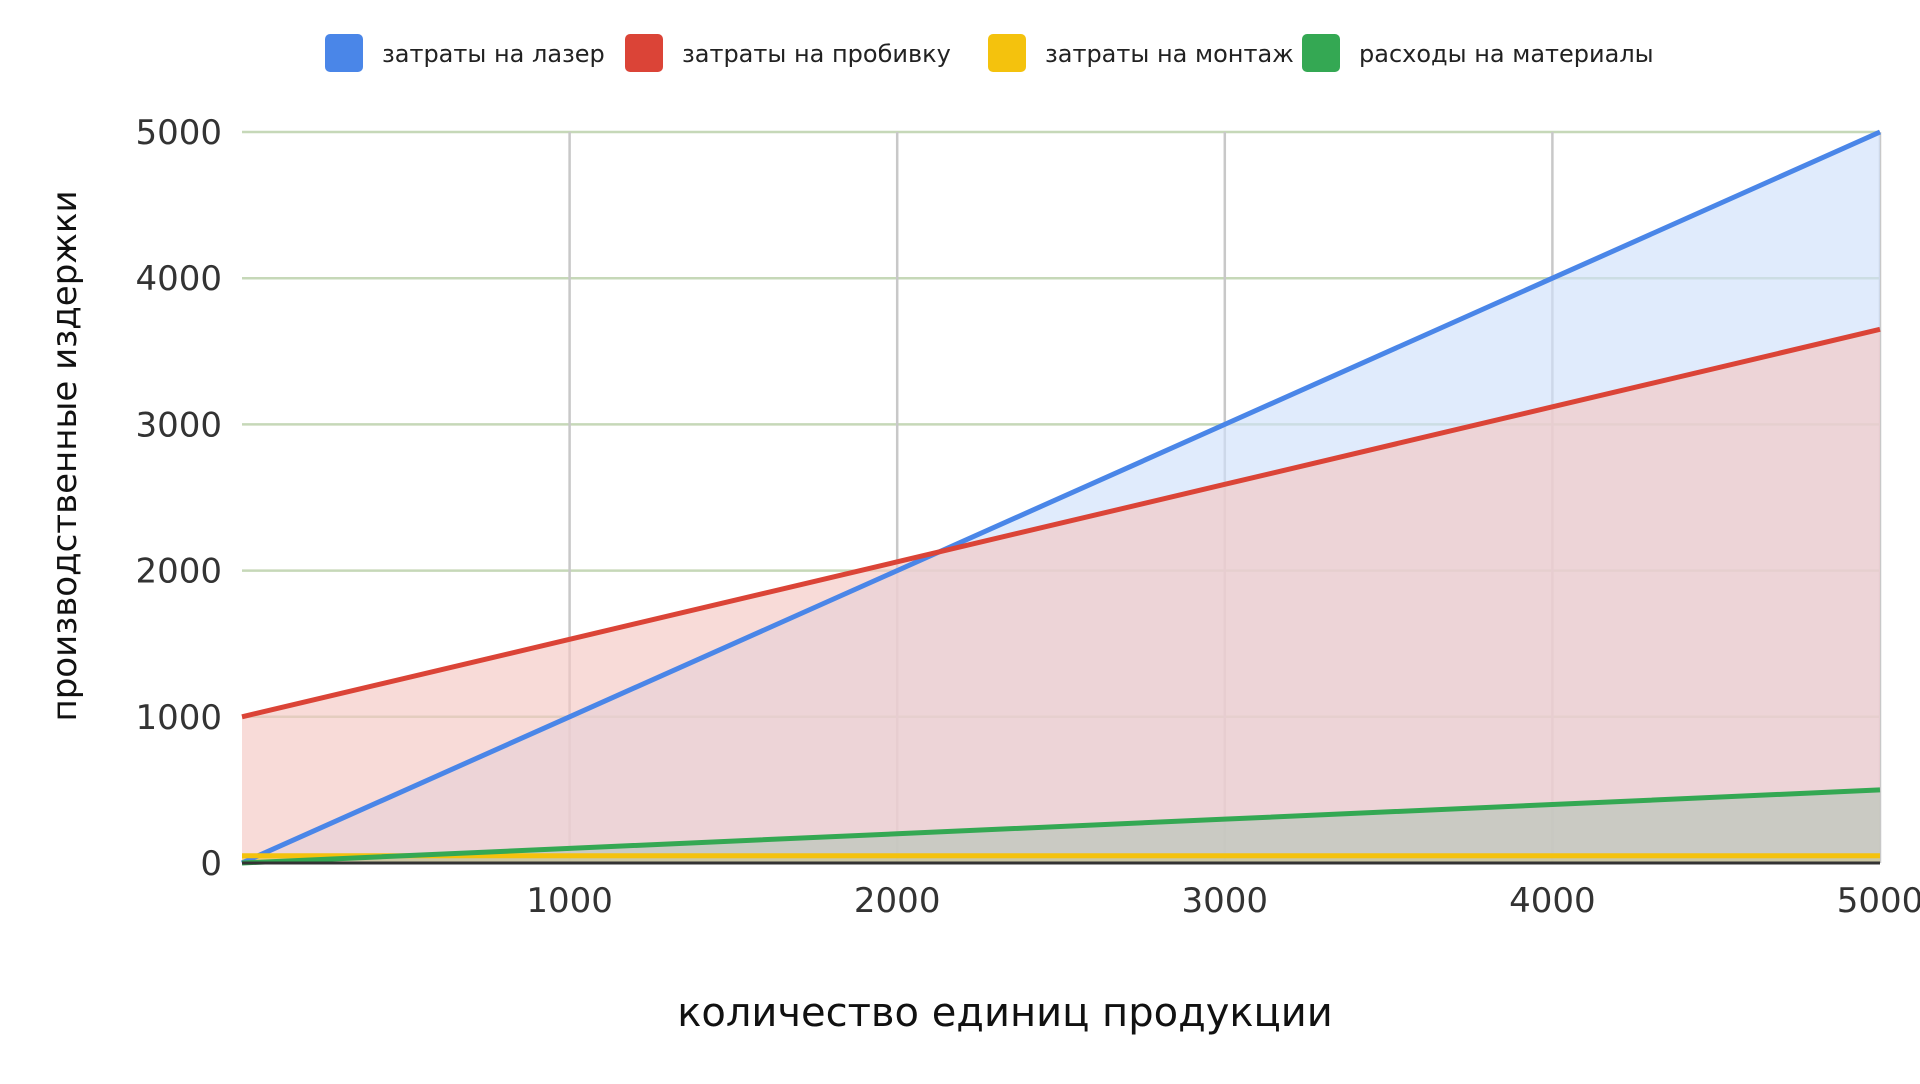 This screenshot has height=1084, width=1920. I want to click on x-tick-label-3: 4000, so click(1552, 901).